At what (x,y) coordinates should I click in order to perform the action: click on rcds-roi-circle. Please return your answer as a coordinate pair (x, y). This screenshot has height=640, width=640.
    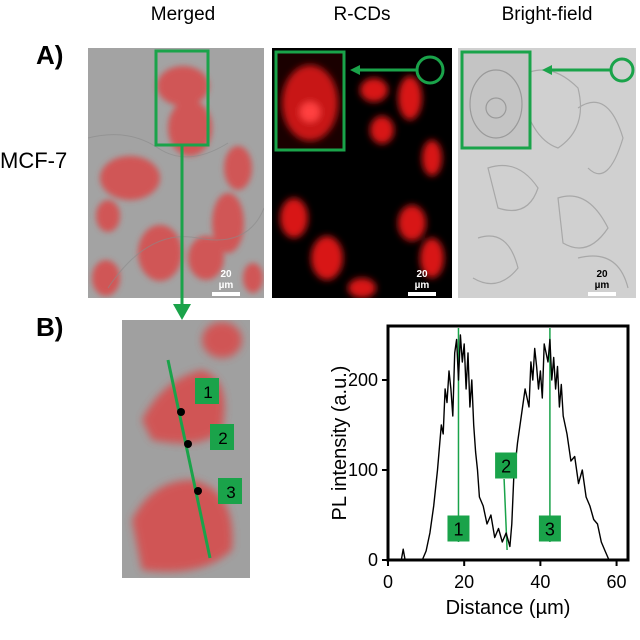
    Looking at the image, I should click on (430, 70).